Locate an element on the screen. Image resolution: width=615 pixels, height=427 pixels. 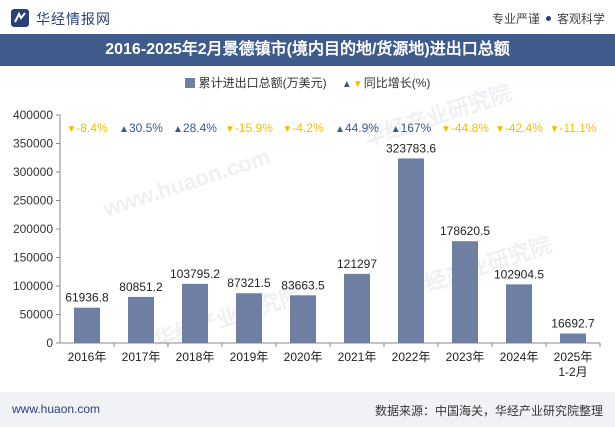
growth-value: -4.2% is located at coordinates (308, 128).